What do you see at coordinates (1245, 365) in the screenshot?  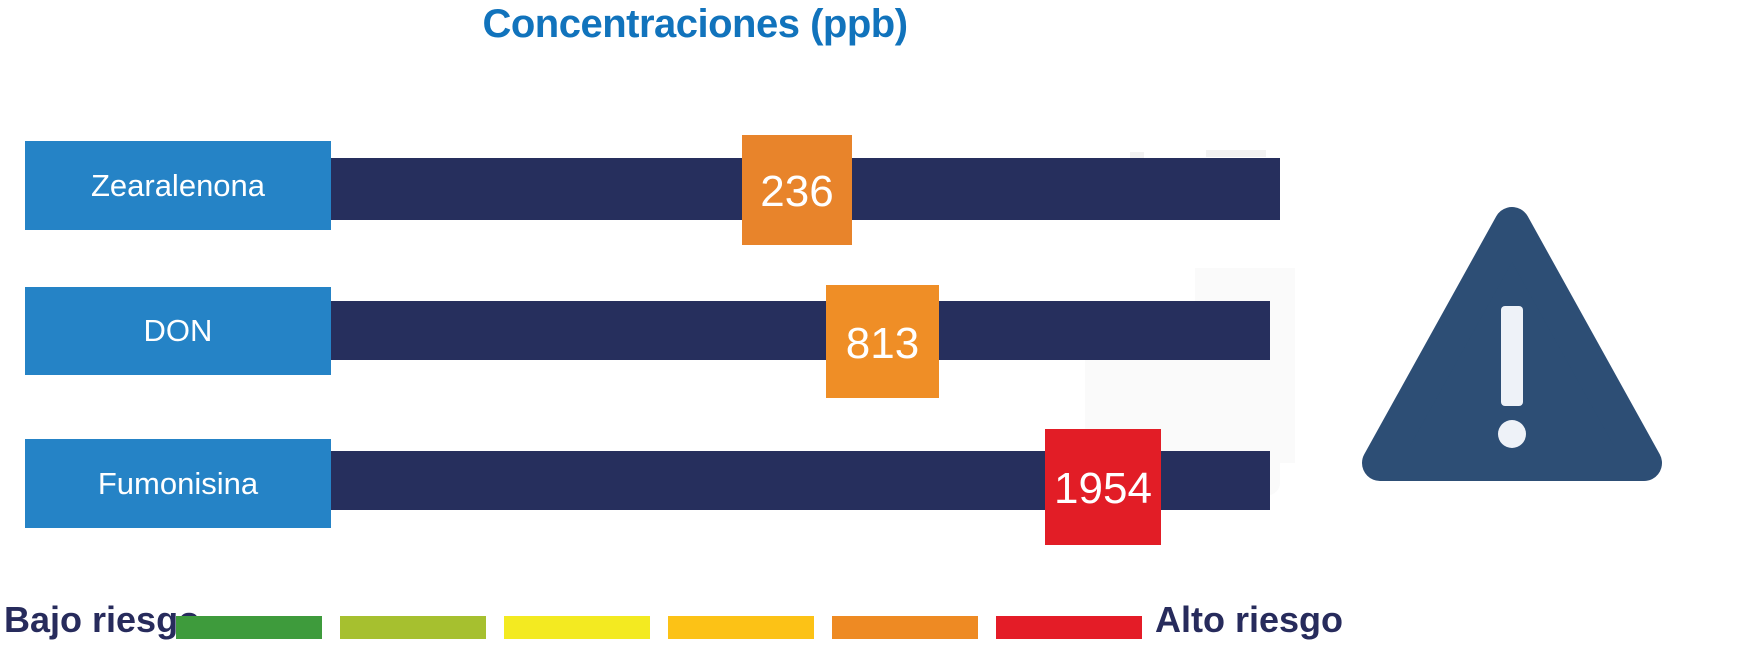 I see `faded-background-artifact` at bounding box center [1245, 365].